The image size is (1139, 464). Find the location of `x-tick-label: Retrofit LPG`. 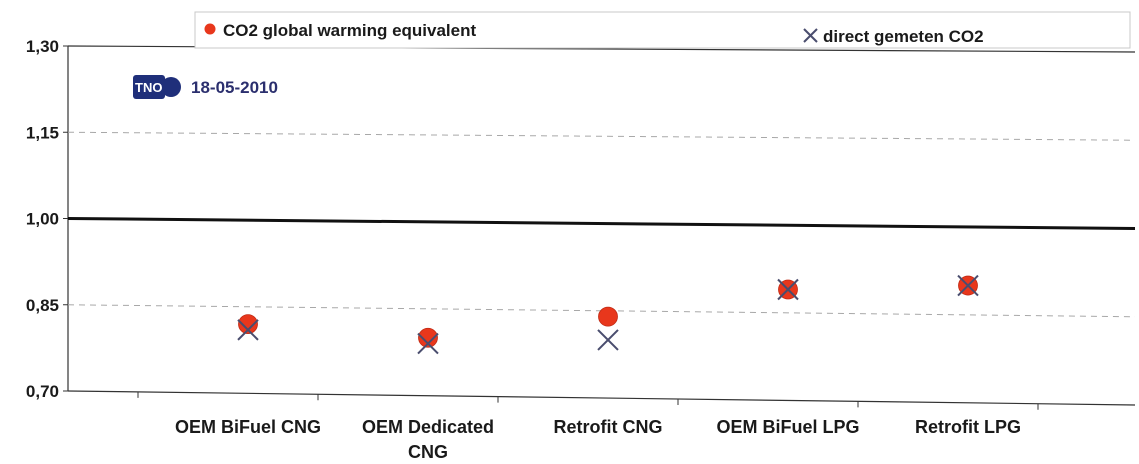

x-tick-label: Retrofit LPG is located at coordinates (968, 427).